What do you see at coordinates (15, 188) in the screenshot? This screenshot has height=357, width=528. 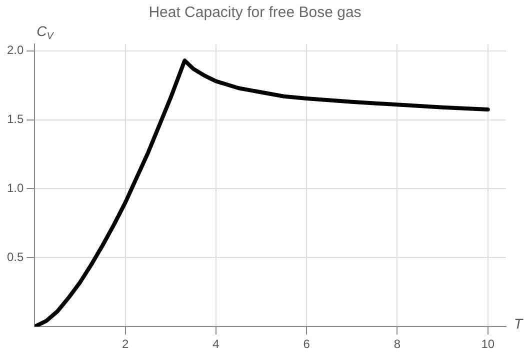 I see `y-tick-label: 1.0` at bounding box center [15, 188].